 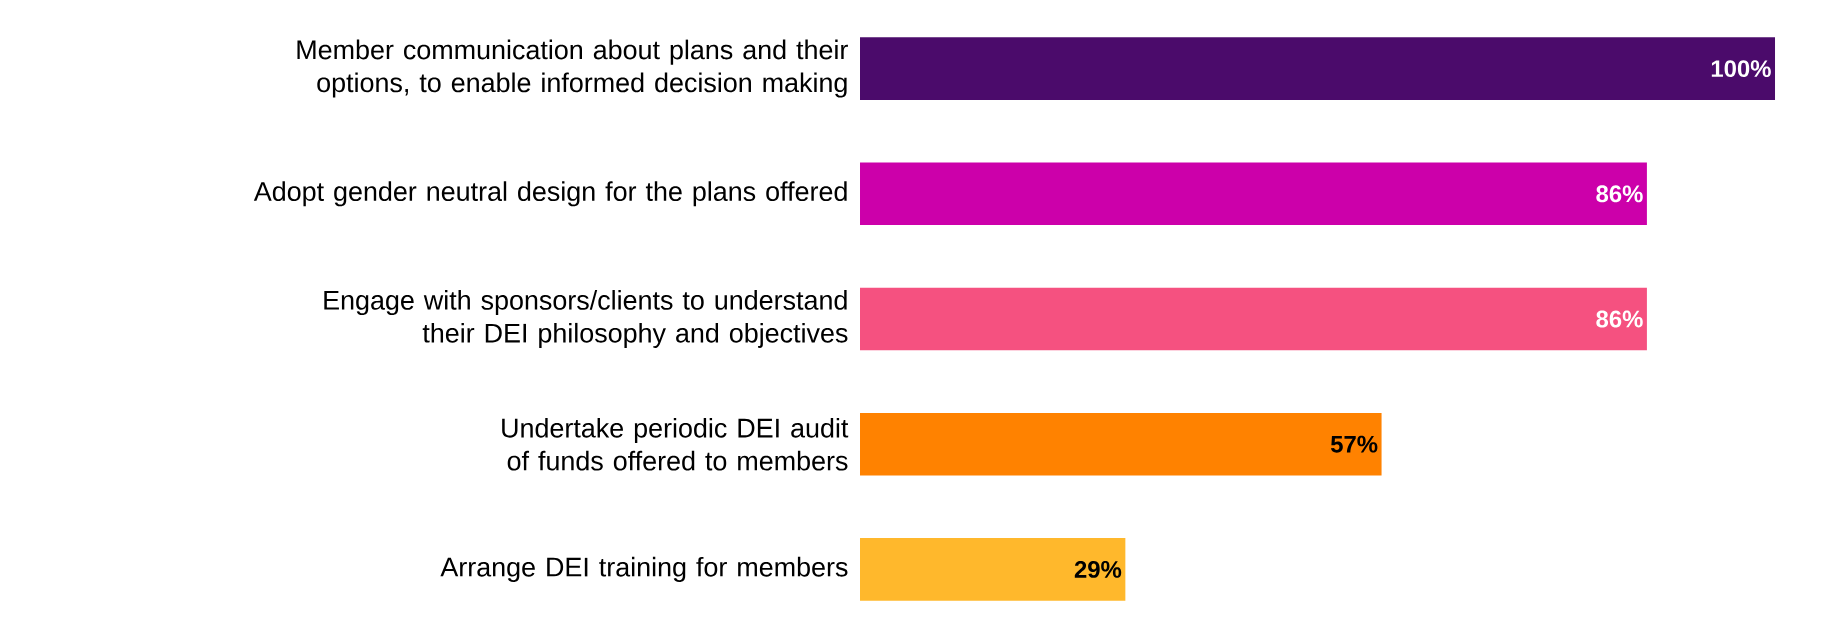 I want to click on y-tick-label: Adopt gender neutral design for the plans offered, so click(x=550, y=194).